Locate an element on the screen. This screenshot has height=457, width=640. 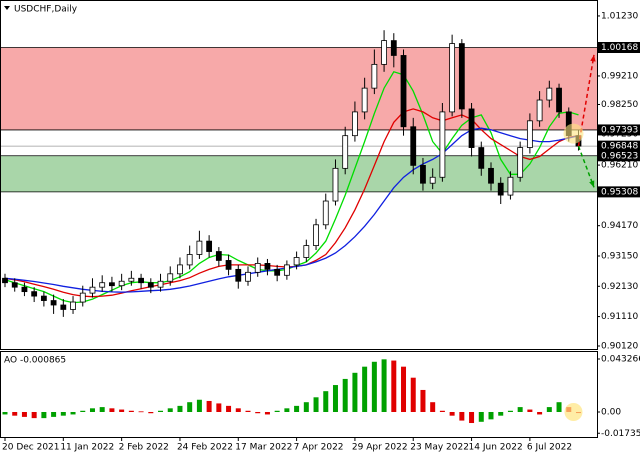
level-label: 0.97393 is located at coordinates (619, 130).